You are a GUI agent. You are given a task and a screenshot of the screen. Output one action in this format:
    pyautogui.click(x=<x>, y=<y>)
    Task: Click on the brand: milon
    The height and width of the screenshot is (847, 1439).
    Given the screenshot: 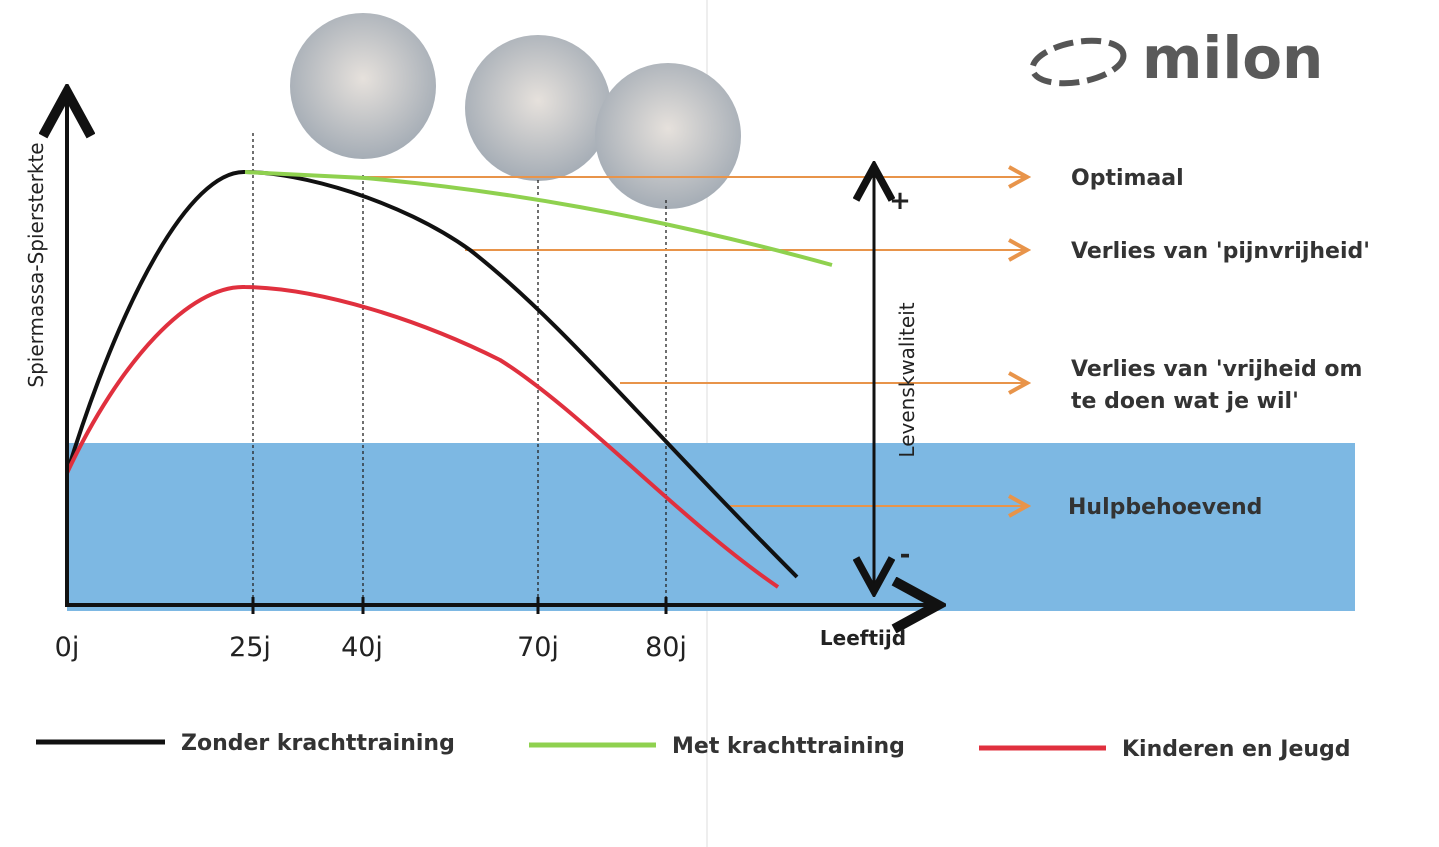 What is the action you would take?
    pyautogui.click(x=1232, y=58)
    